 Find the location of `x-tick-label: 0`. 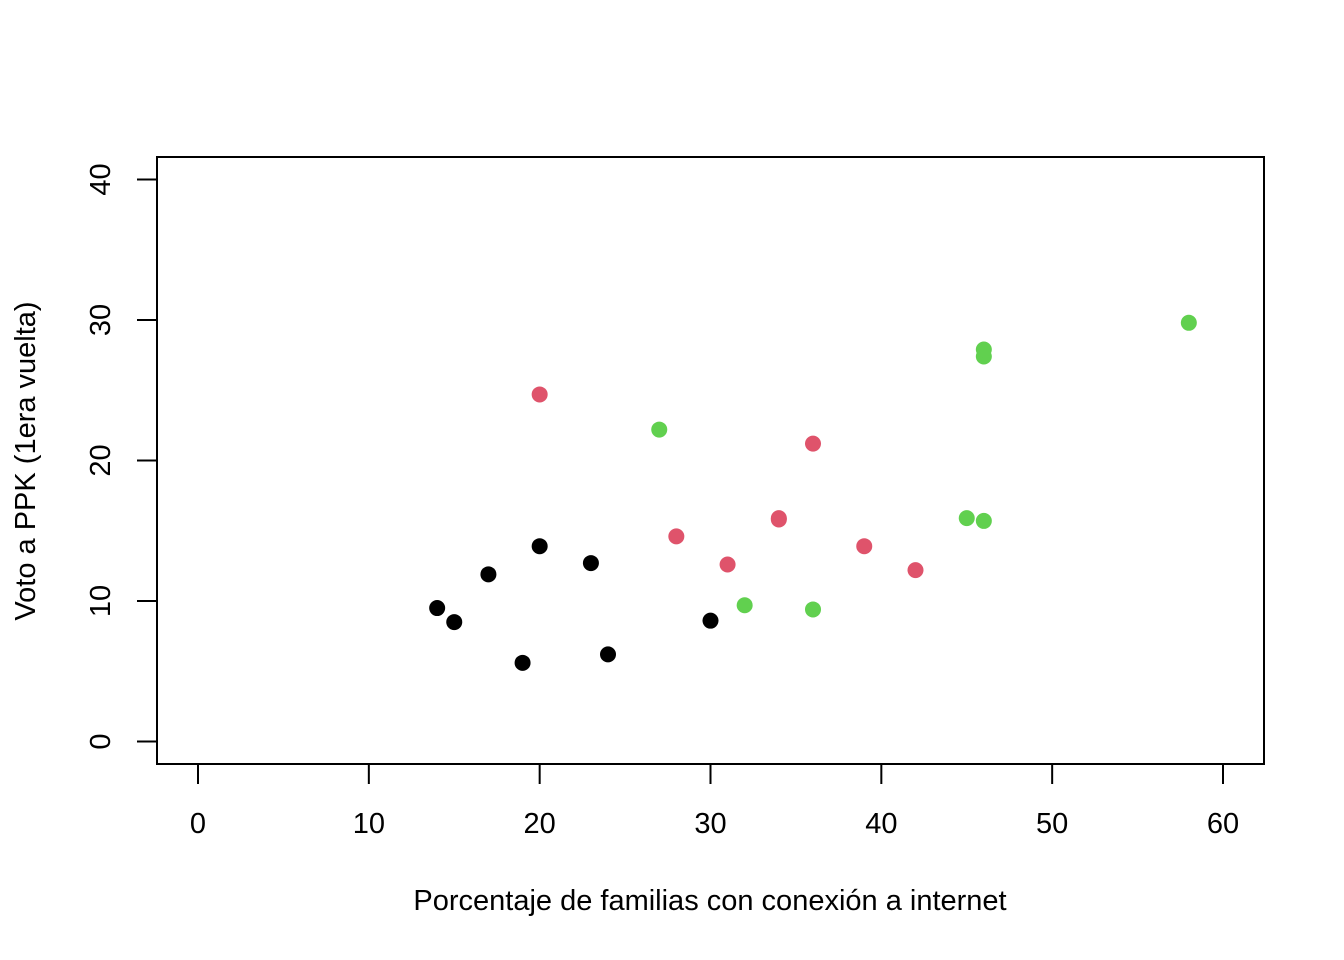

x-tick-label: 0 is located at coordinates (198, 824).